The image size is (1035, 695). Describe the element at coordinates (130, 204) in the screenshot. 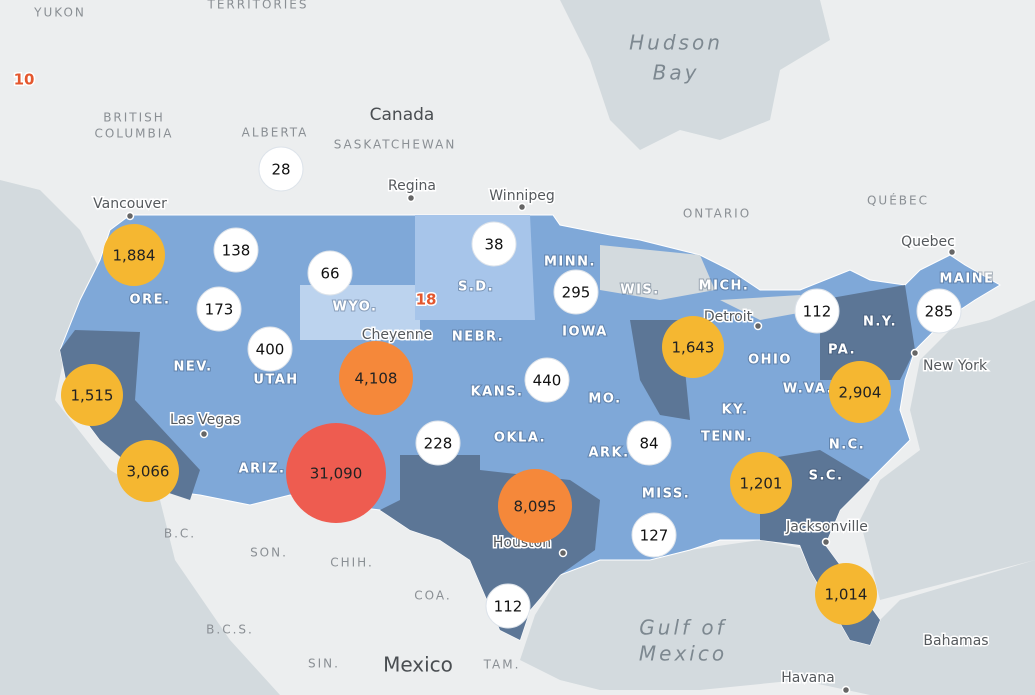

I see `place-label: Vancouver` at that location.